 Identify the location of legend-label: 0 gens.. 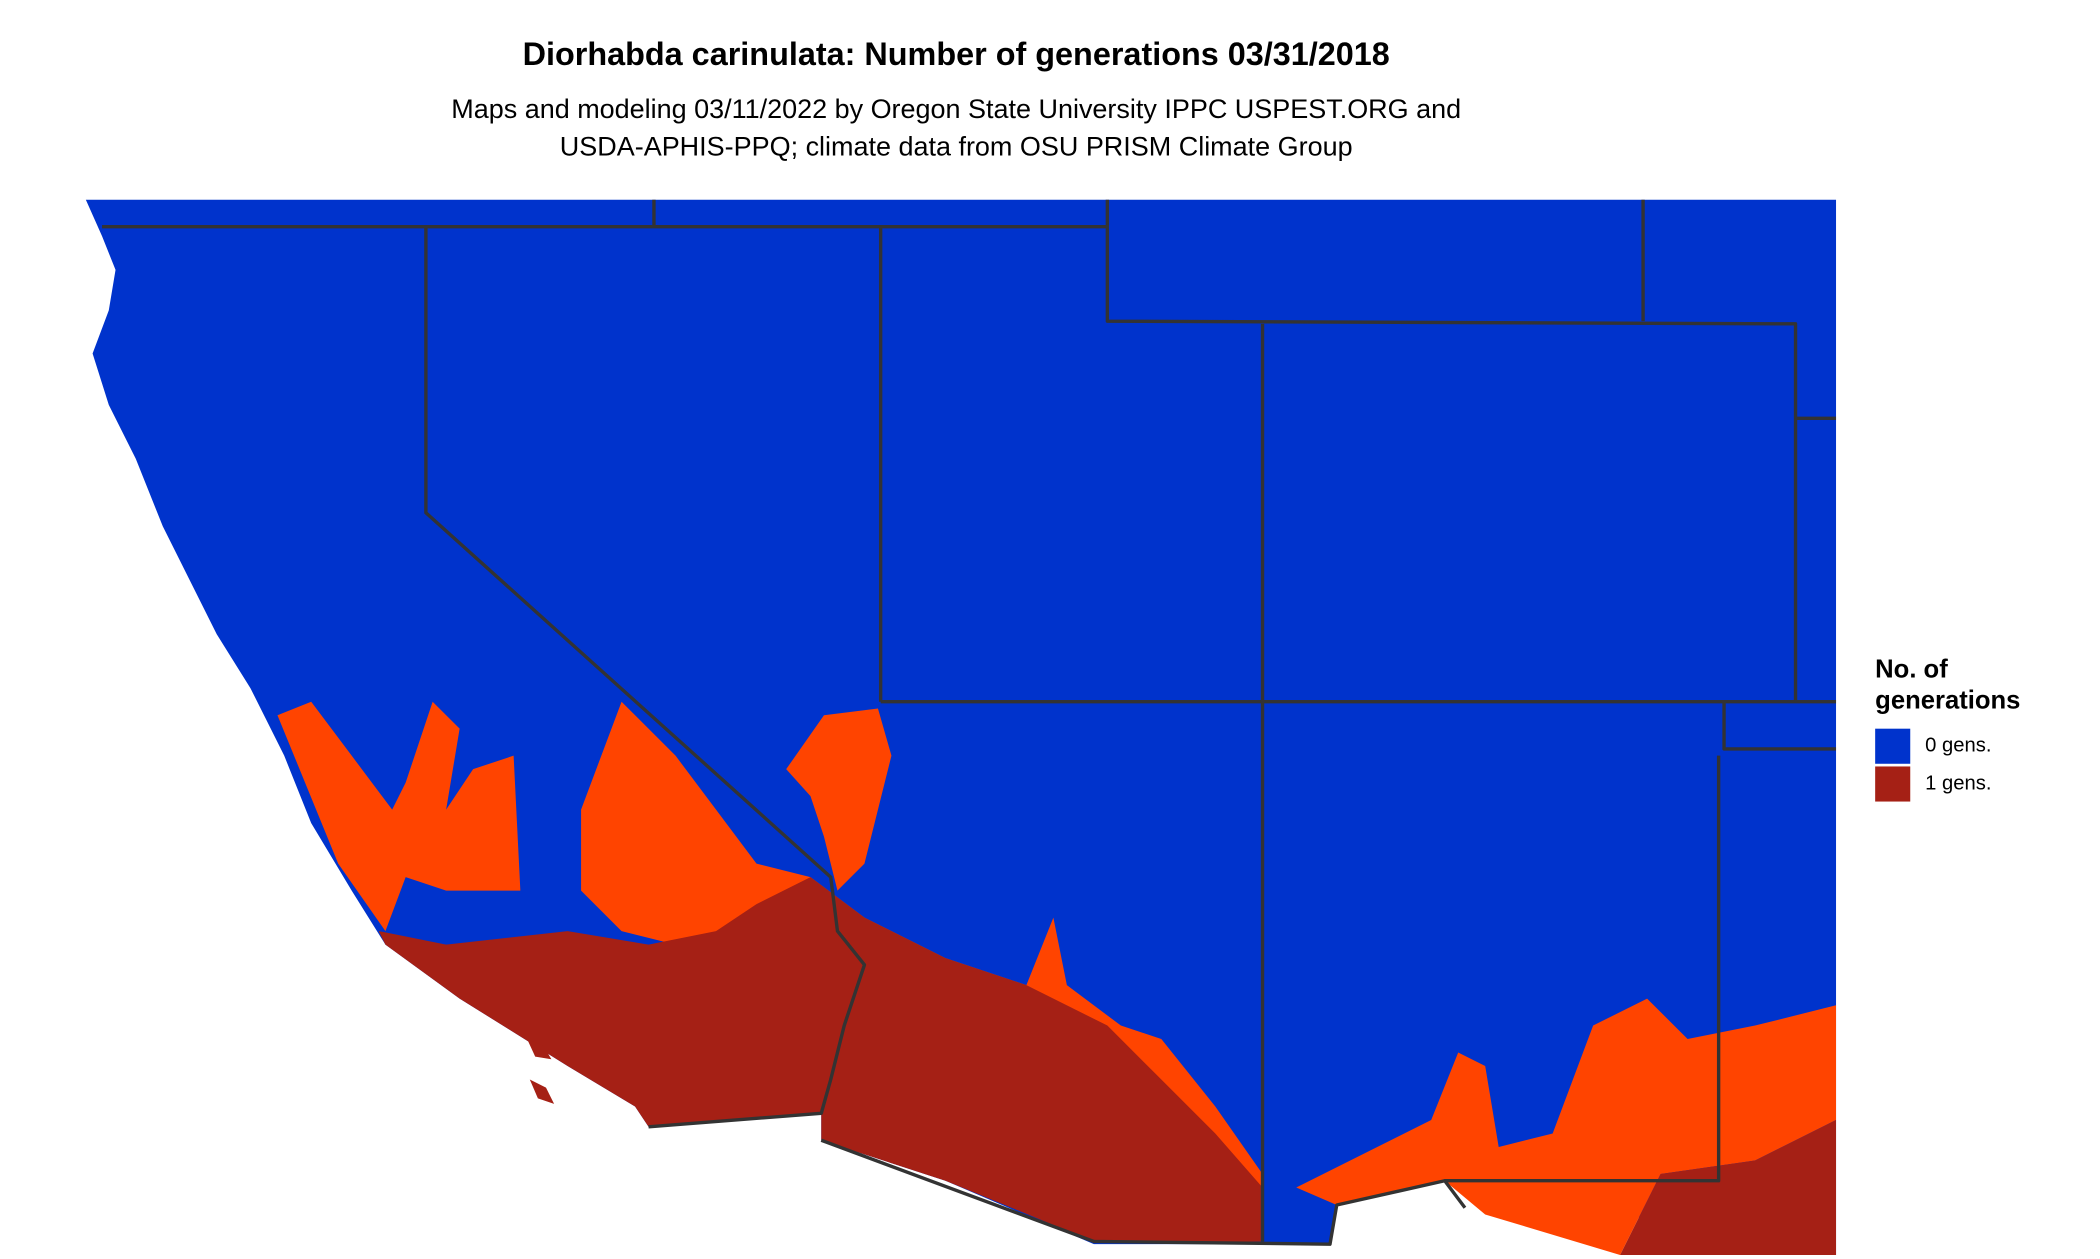
(1958, 746).